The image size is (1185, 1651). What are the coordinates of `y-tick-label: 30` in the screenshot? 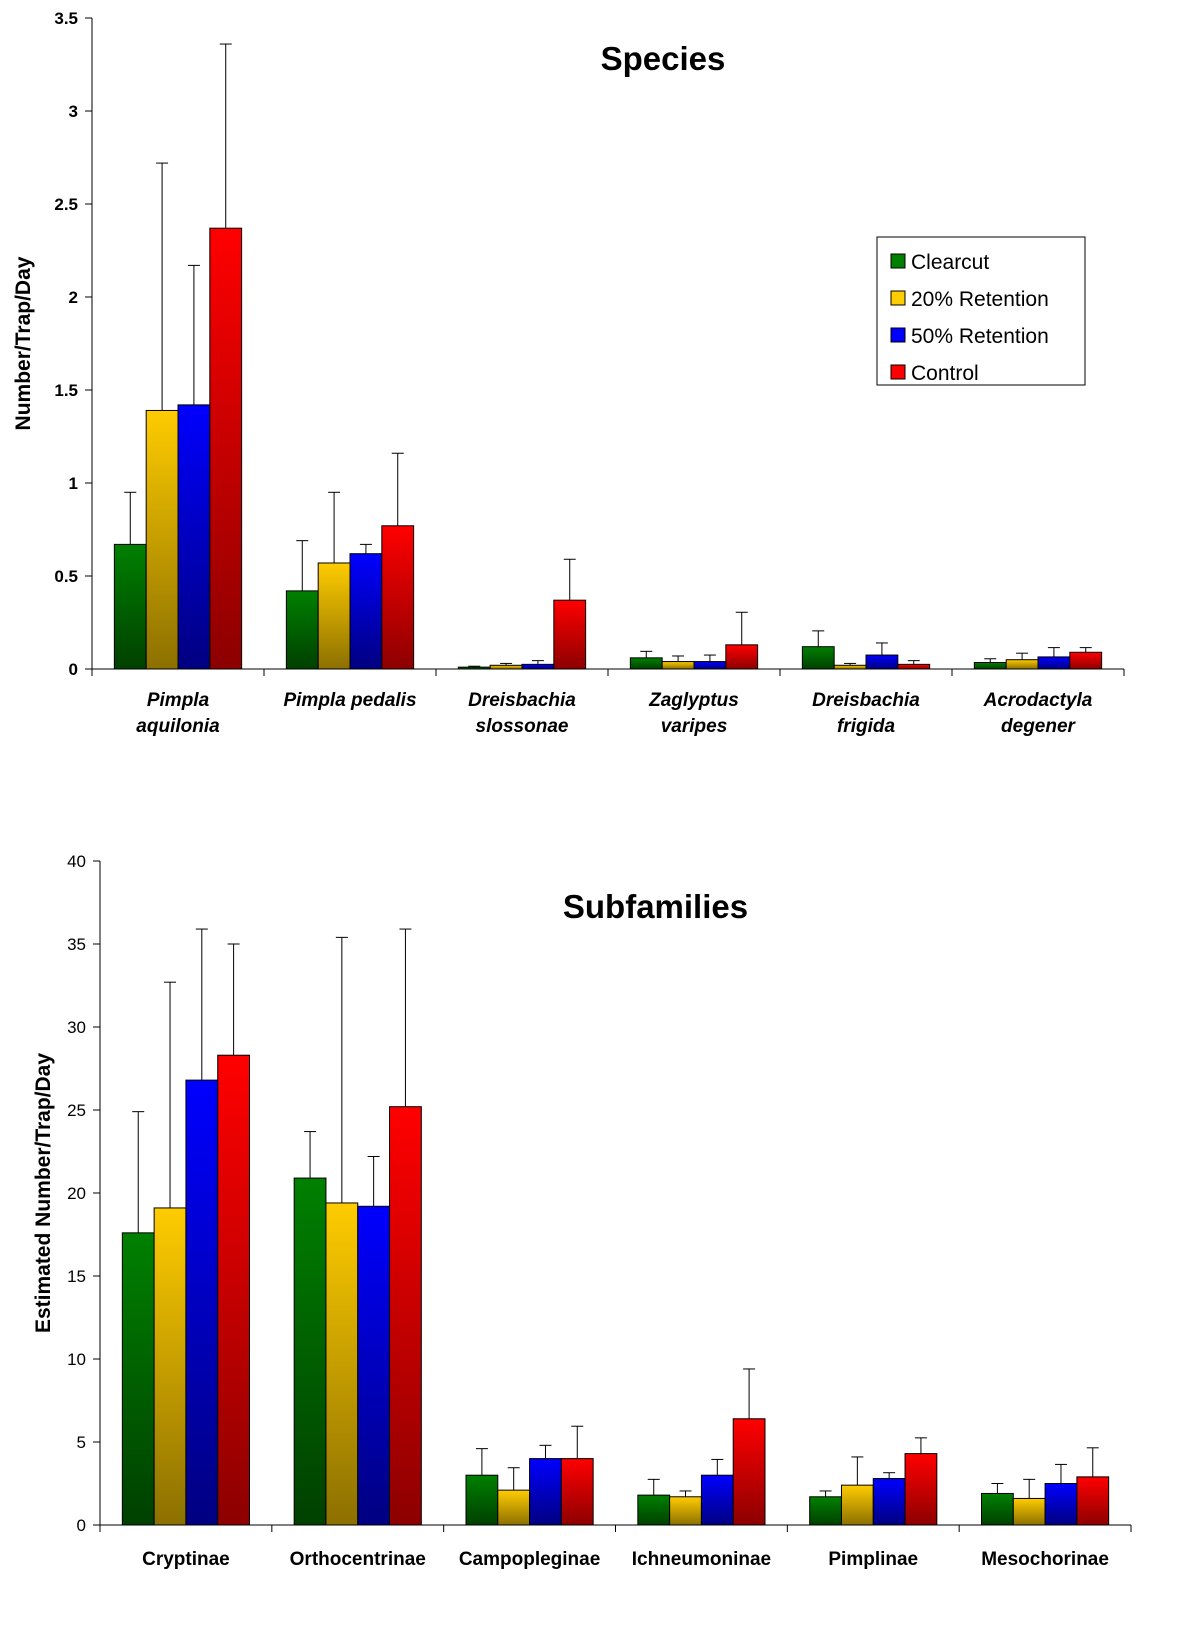 It's located at (76, 1027).